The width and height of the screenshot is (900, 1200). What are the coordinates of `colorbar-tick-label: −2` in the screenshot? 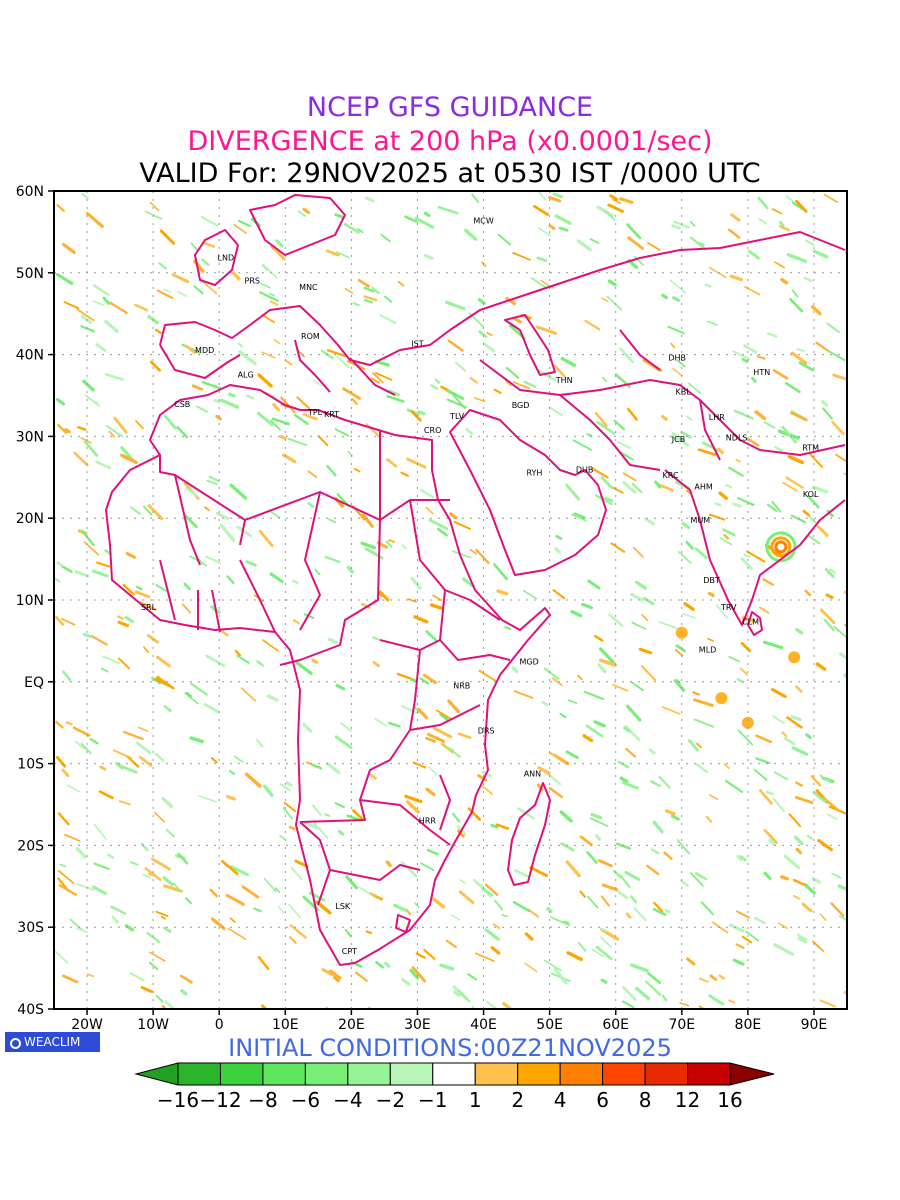 It's located at (390, 1100).